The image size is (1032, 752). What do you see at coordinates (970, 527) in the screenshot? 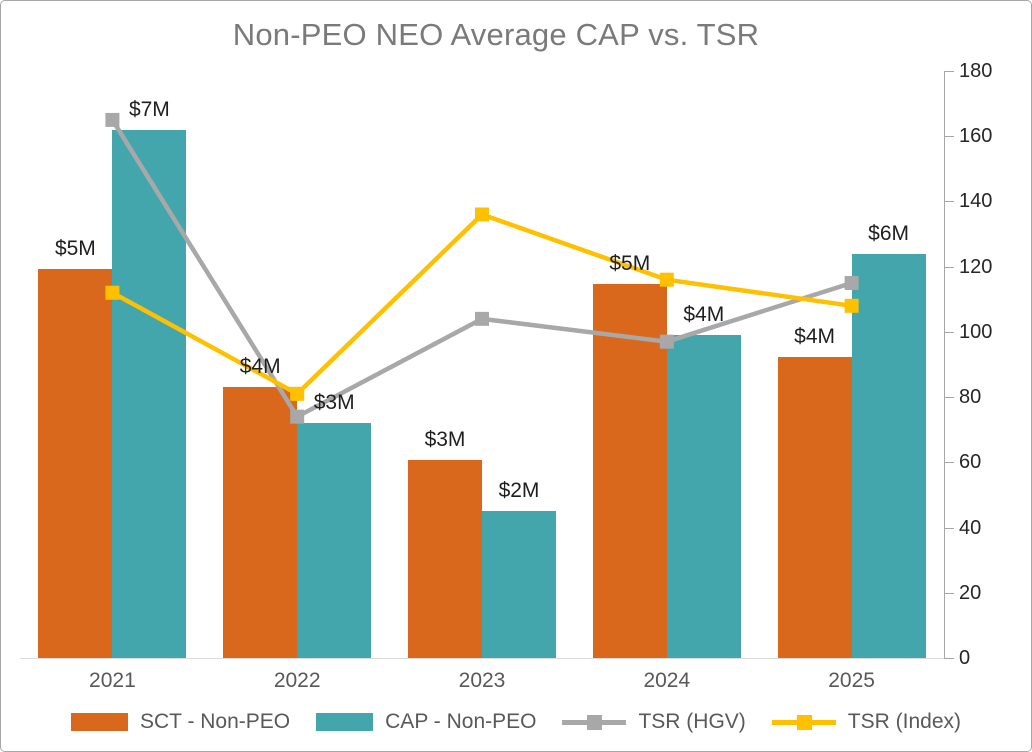
I see `right-axis-tick-label: 40` at bounding box center [970, 527].